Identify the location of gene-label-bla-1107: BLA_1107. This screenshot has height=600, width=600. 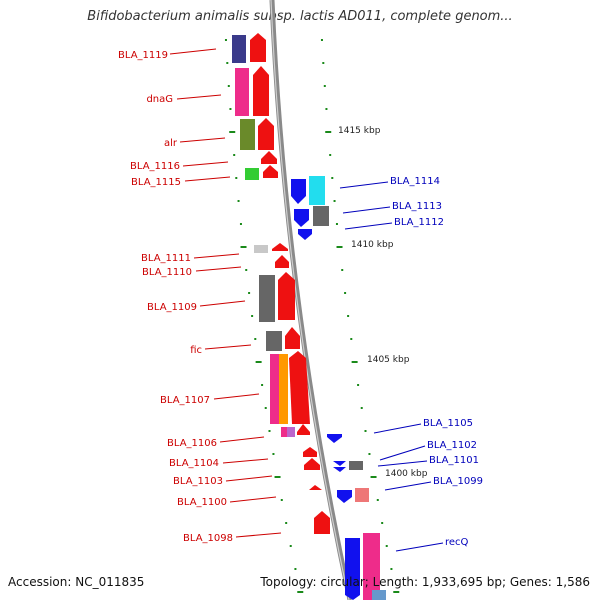
(185, 400).